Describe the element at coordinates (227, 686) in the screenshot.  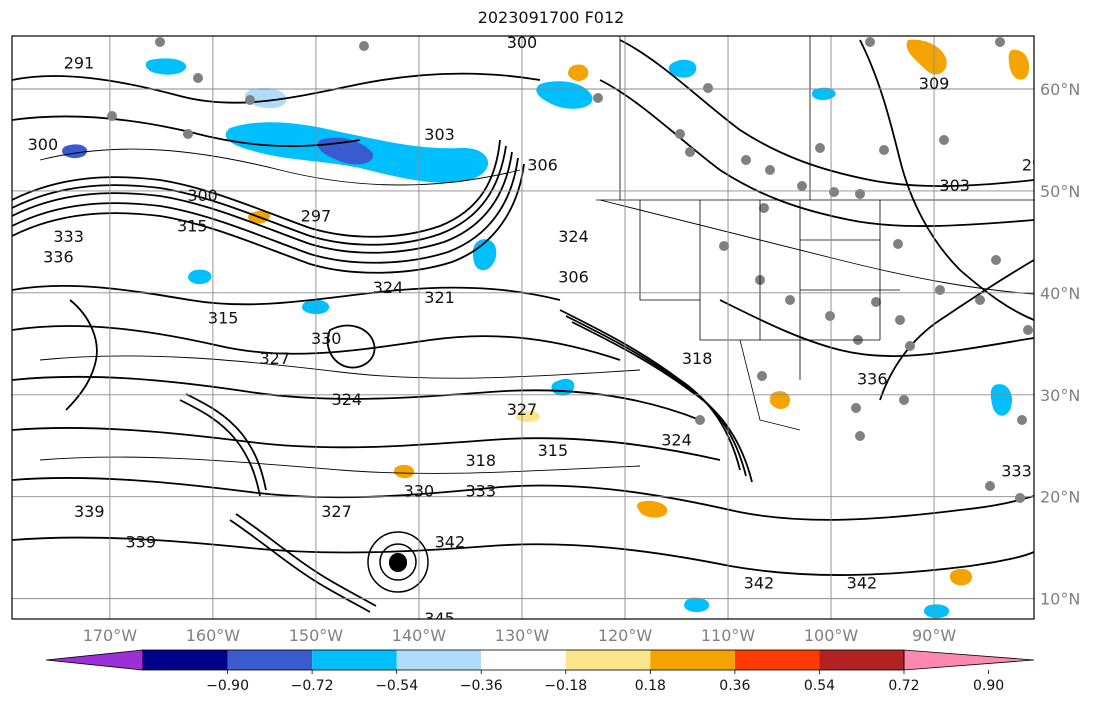
I see `colorbar-tick-label: −0.90` at that location.